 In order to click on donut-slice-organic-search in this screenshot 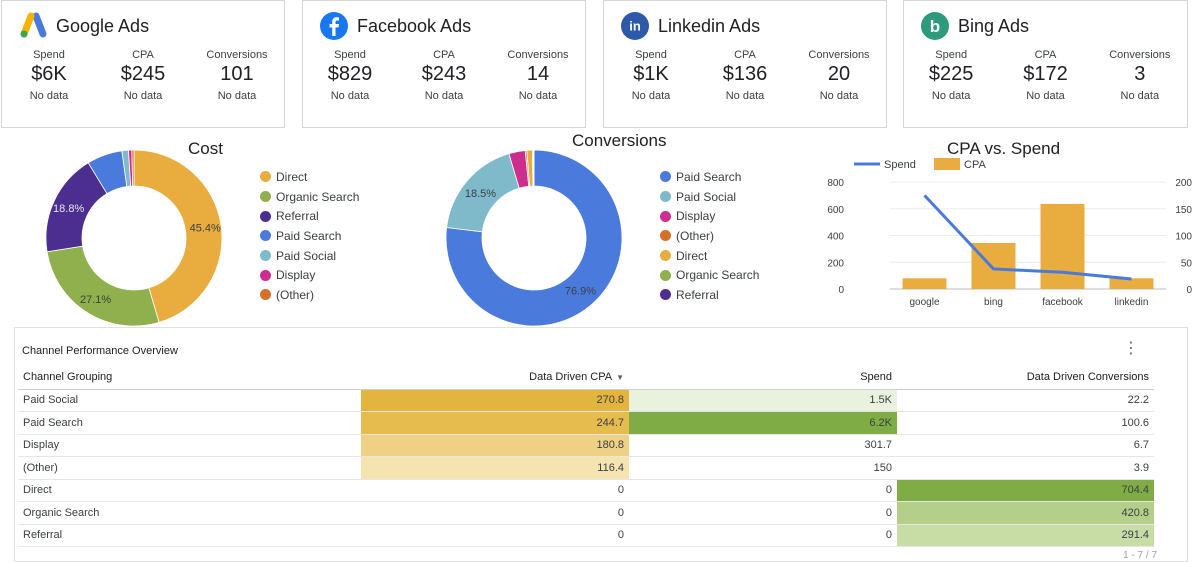, I will do `click(103, 286)`.